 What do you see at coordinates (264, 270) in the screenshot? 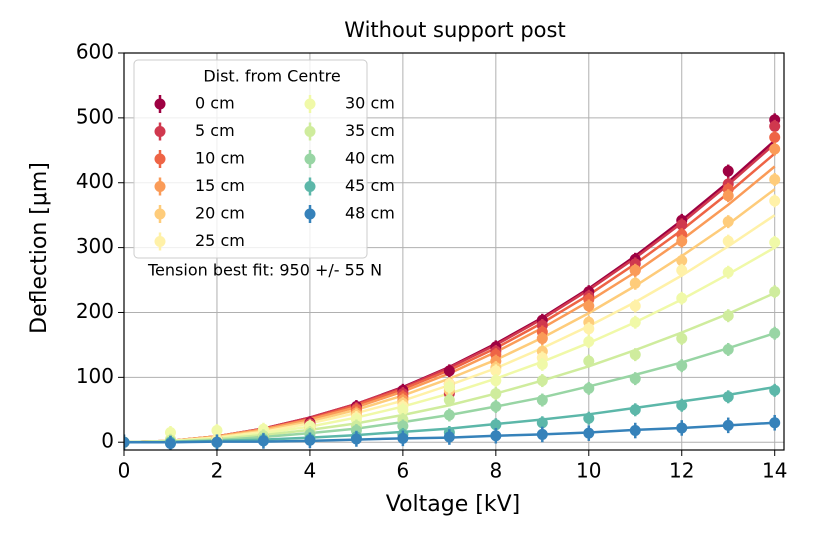
I see `annotation: Tension best fit: 950 +/- 55 N` at bounding box center [264, 270].